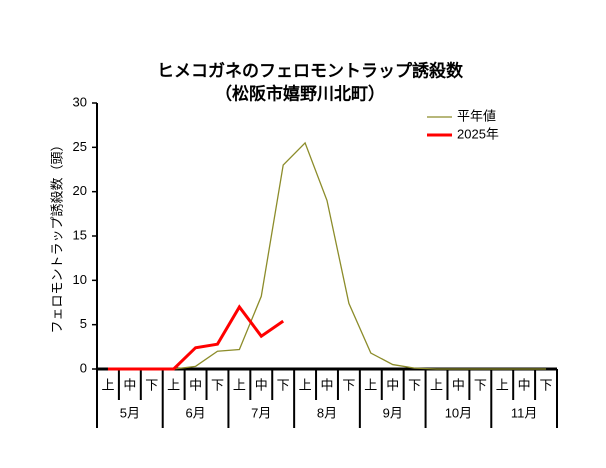 The image size is (606, 468). I want to click on y-tick-label: 15, so click(80, 234).